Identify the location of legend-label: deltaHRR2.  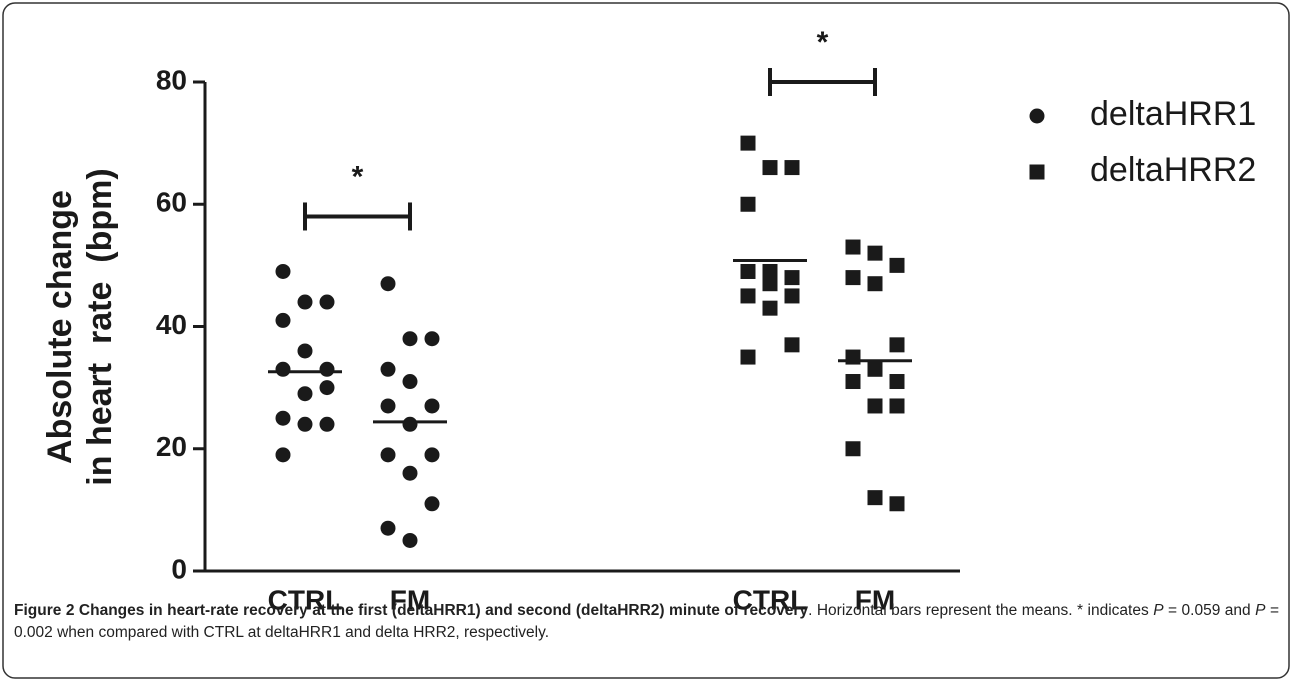
(1173, 170).